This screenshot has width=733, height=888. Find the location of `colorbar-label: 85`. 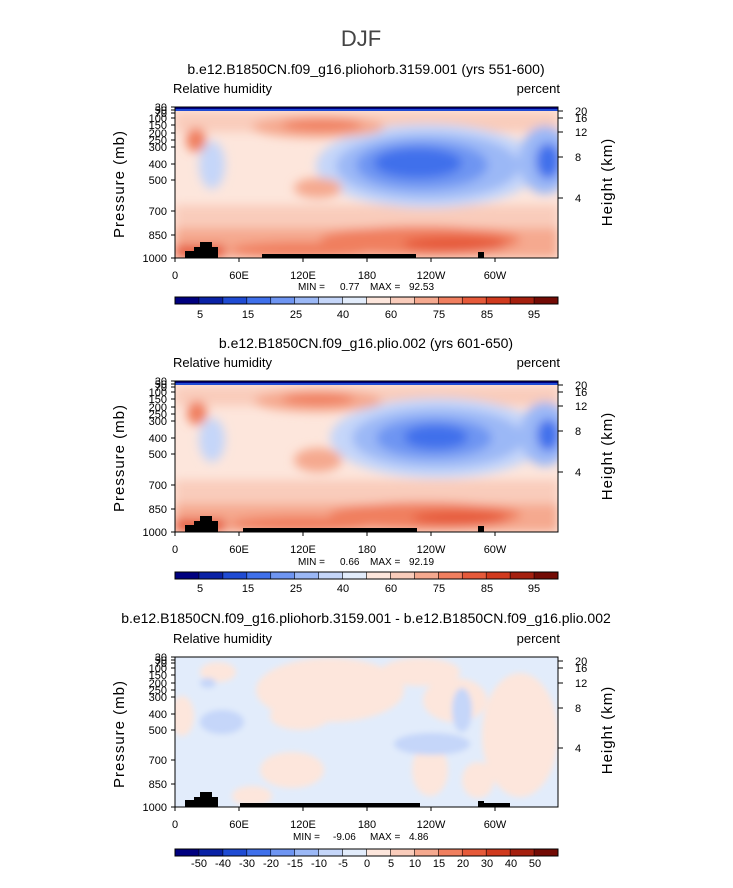

colorbar-label: 85 is located at coordinates (487, 589).